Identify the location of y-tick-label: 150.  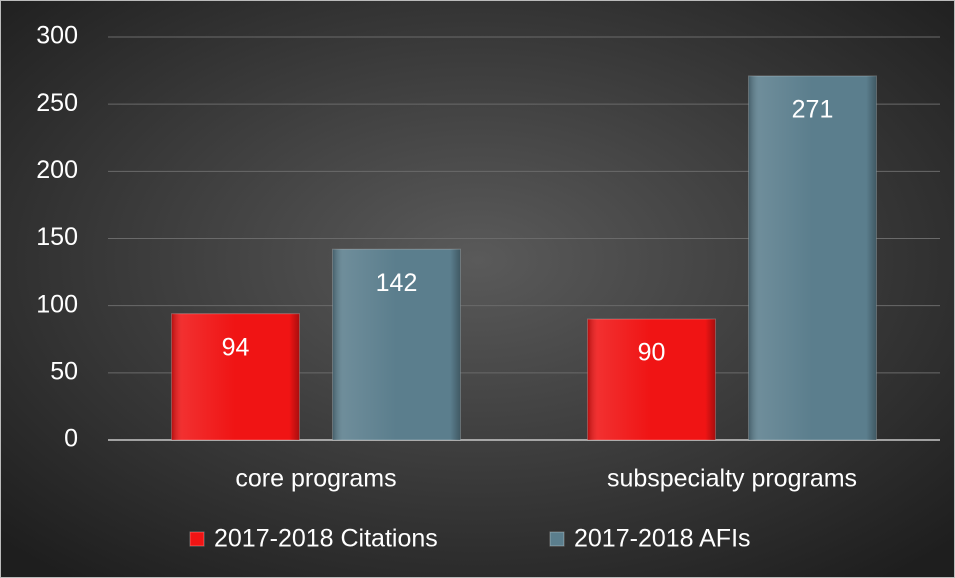
(57, 237).